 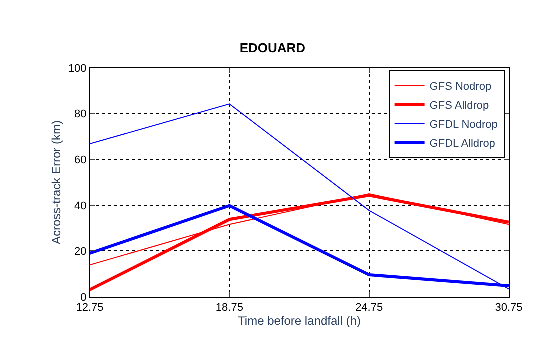 I want to click on y-tick-label: 0, so click(x=83, y=298).